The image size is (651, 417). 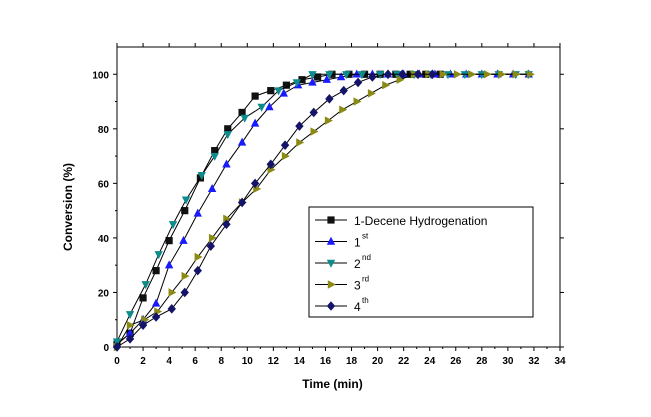 What do you see at coordinates (357, 286) in the screenshot?
I see `legend-label: 3` at bounding box center [357, 286].